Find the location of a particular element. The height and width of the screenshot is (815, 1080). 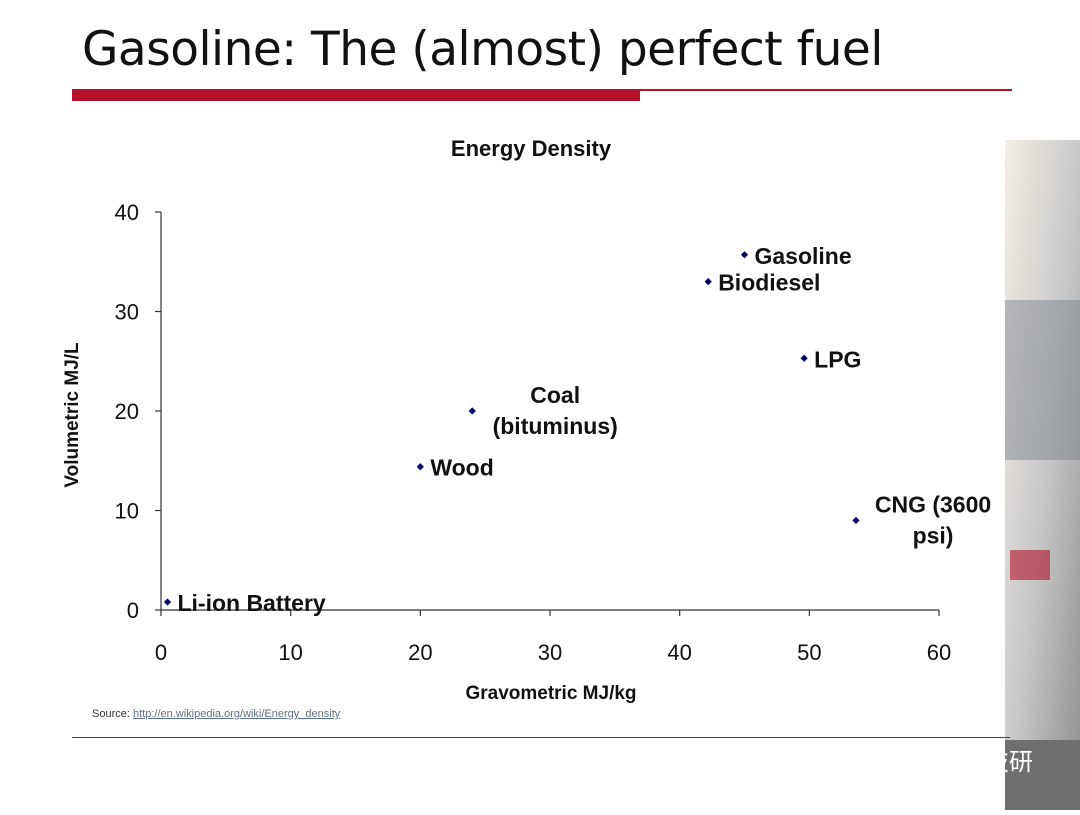

data-label-line: LPG is located at coordinates (837, 359).